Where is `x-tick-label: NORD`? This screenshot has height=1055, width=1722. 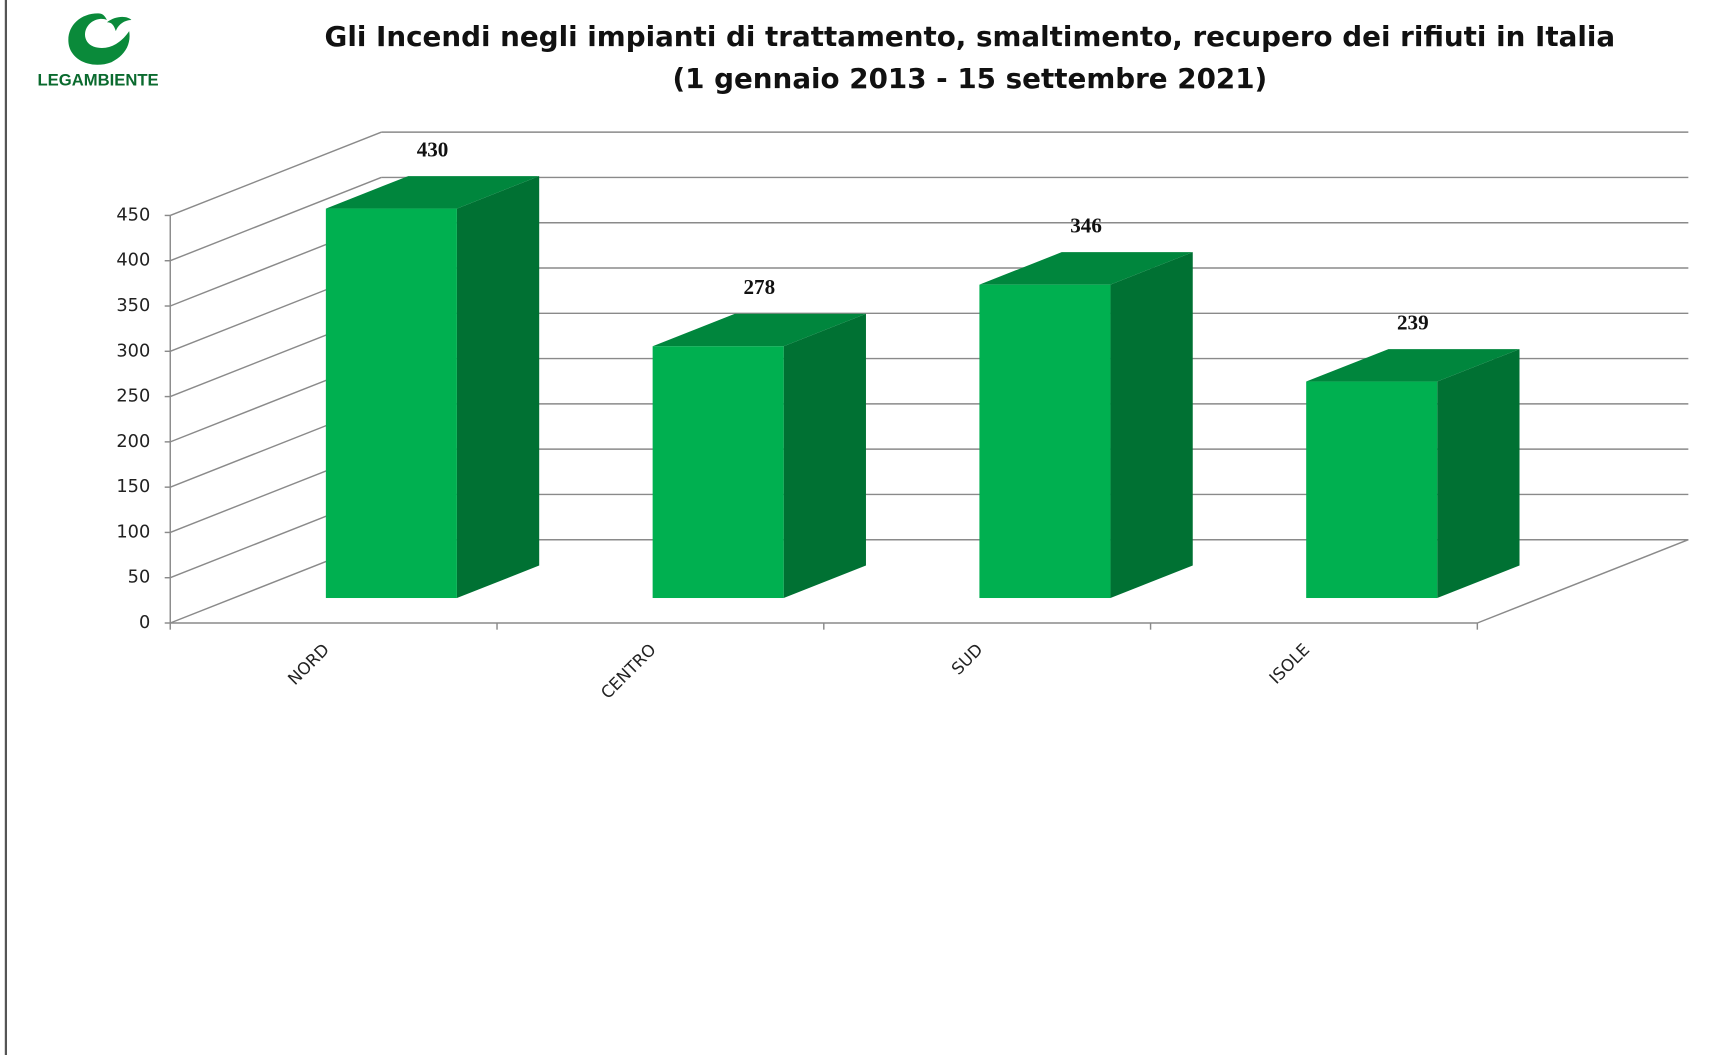 x-tick-label: NORD is located at coordinates (308, 664).